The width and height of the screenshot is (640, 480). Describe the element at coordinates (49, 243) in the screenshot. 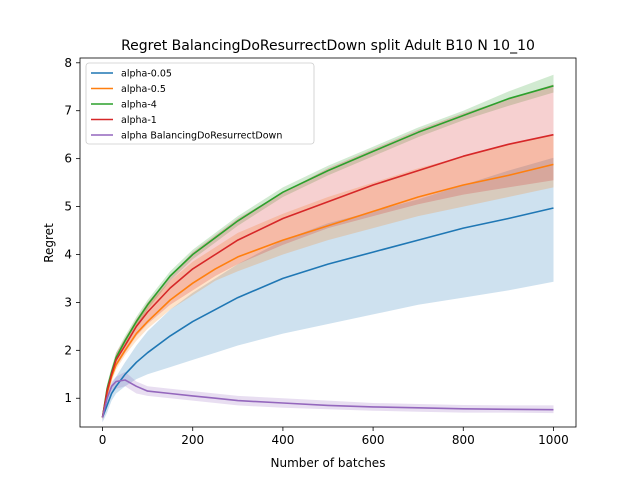

I see `y-axis-label: Regret` at that location.